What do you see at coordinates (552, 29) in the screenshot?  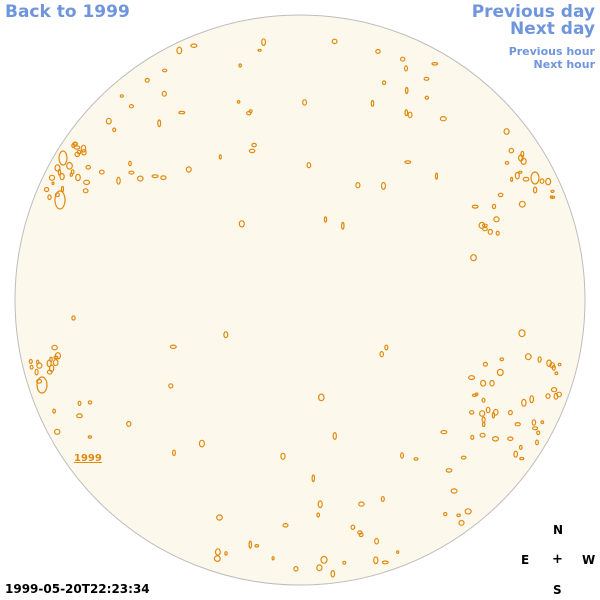 I see `next-day-link: Next day` at bounding box center [552, 29].